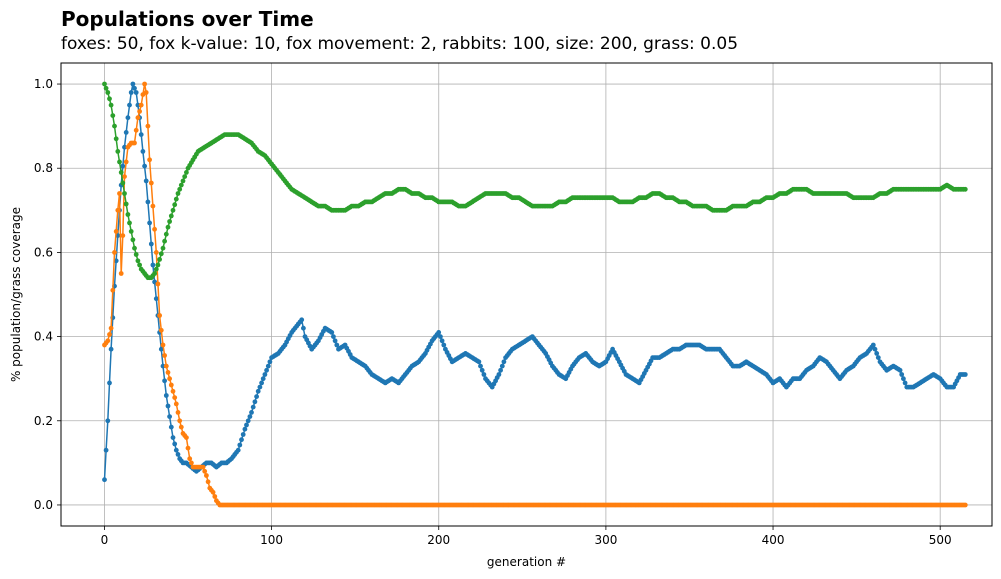  What do you see at coordinates (43, 84) in the screenshot?
I see `y-tick-label: 1.0` at bounding box center [43, 84].